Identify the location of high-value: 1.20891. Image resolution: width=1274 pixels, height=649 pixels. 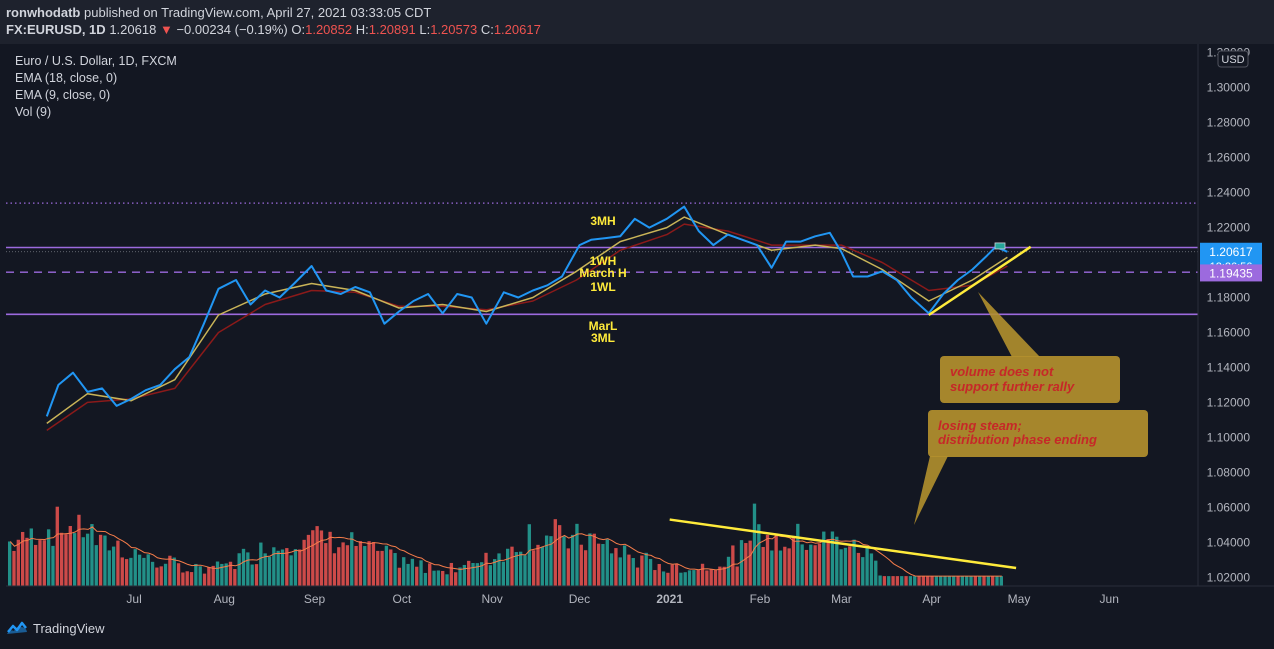
(392, 29).